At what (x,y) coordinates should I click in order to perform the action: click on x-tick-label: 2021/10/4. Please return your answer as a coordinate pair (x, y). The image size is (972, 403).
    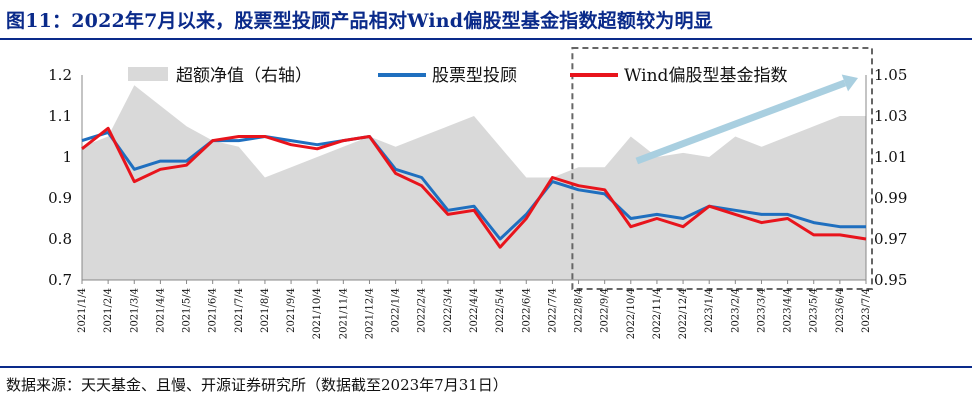
    Looking at the image, I should click on (317, 313).